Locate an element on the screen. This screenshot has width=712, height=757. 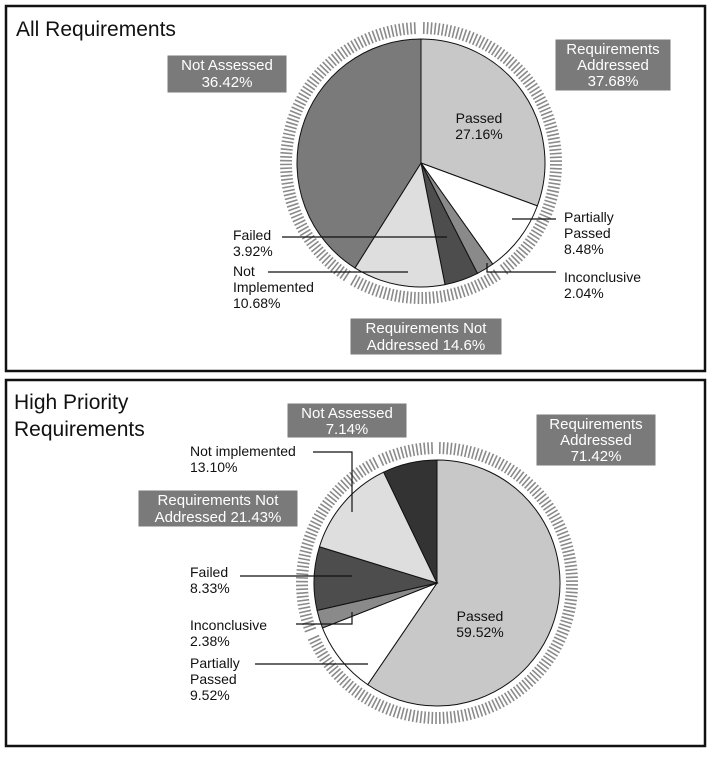
chart-title: Requirements is located at coordinates (79, 429).